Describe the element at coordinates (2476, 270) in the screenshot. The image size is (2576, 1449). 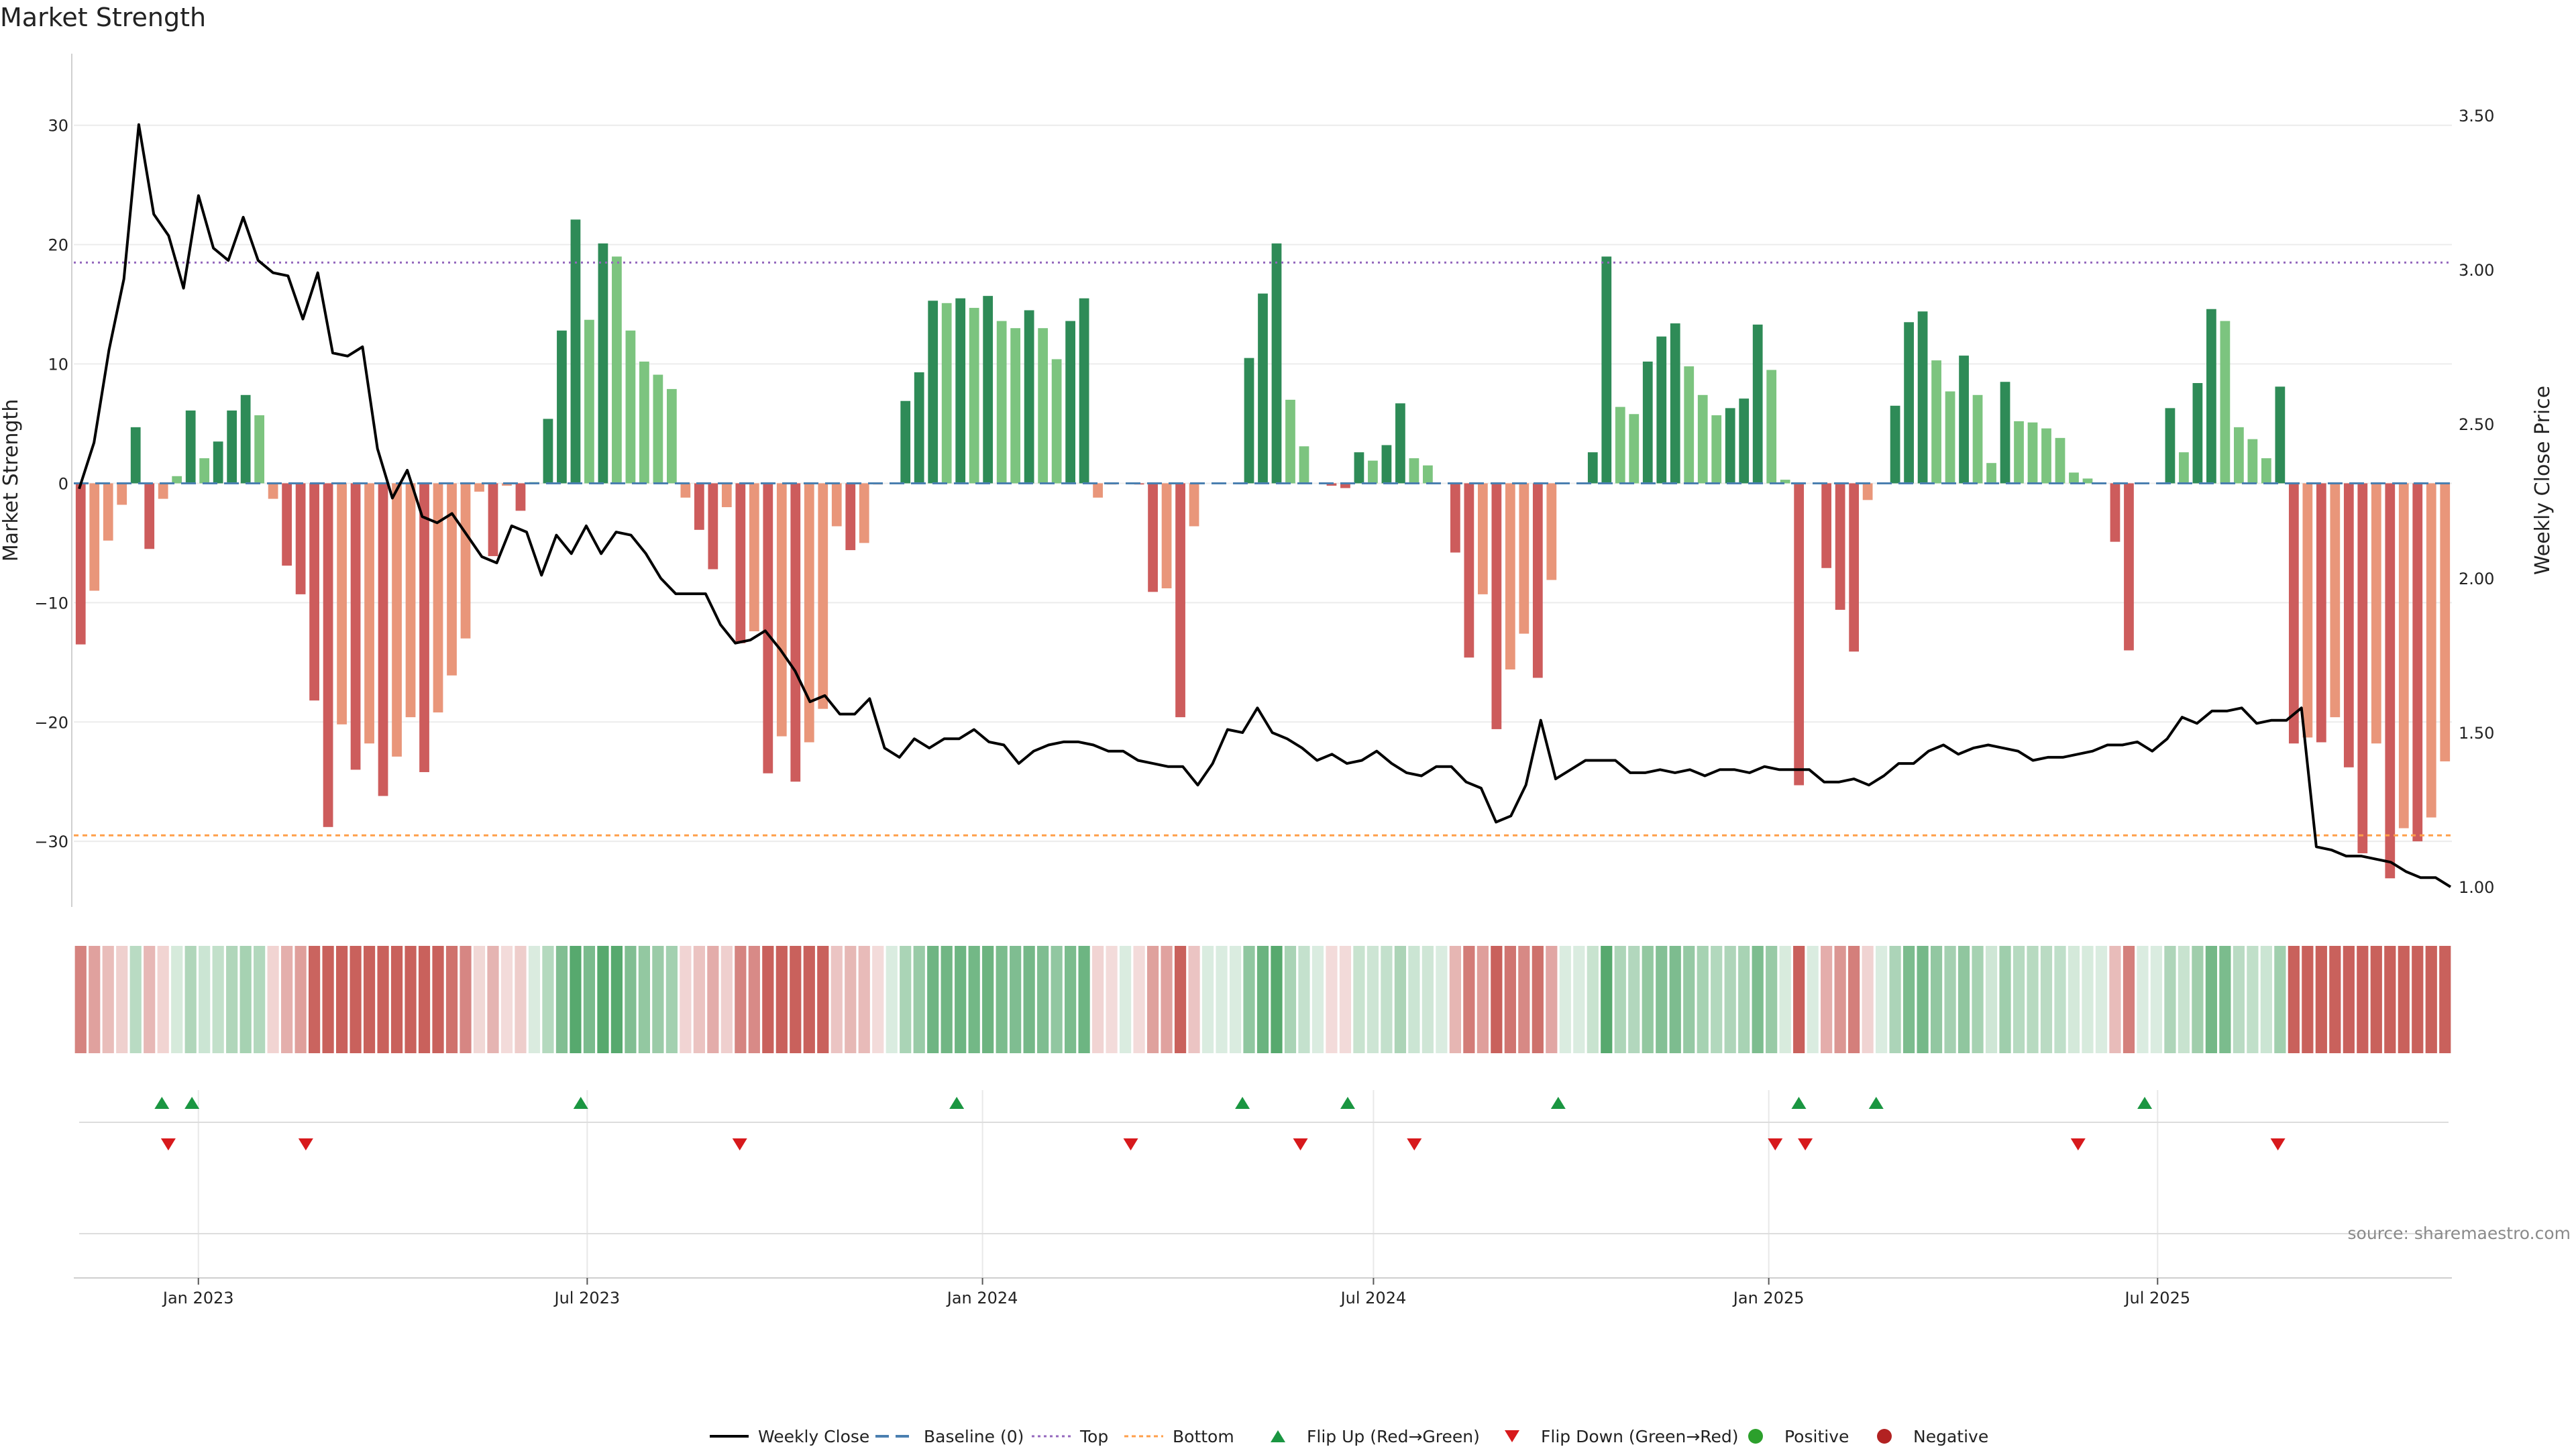
I see `y2-tick-label: 3.00` at that location.